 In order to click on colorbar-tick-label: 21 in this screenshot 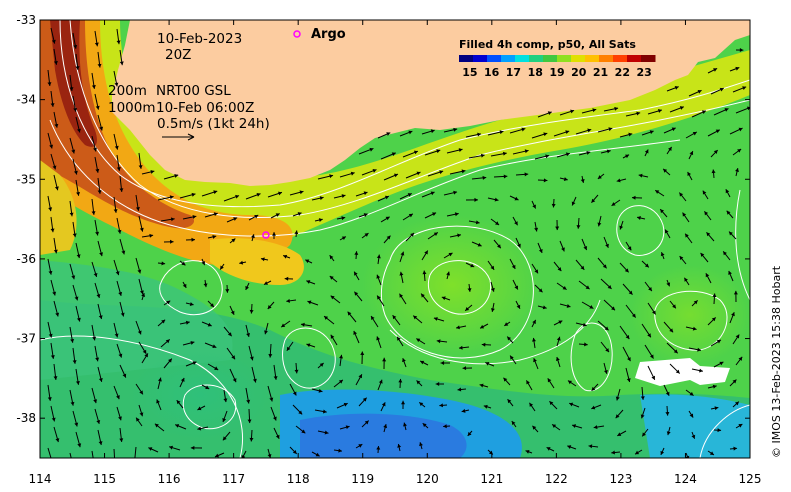, I will do `click(600, 72)`.